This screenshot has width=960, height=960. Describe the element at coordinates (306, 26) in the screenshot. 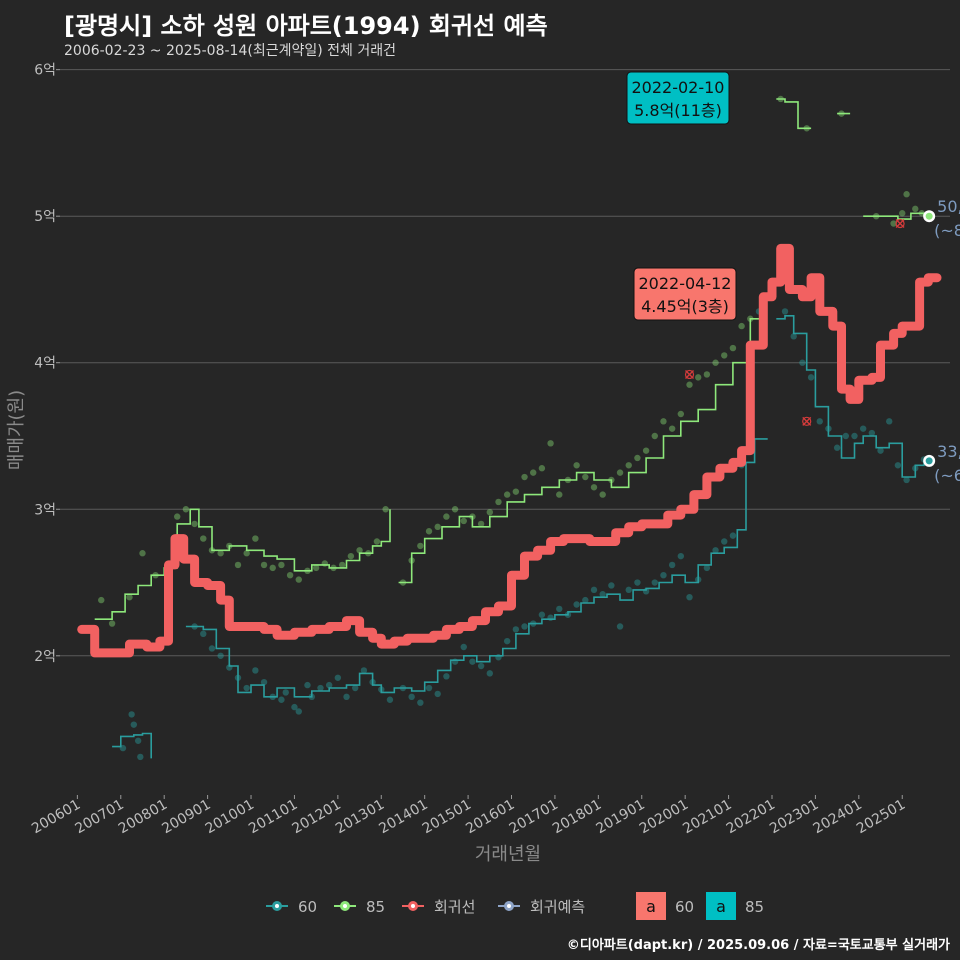

I see `chart-title: [광명시] 소하 성원 아파트(1994) 회귀선 예측` at that location.